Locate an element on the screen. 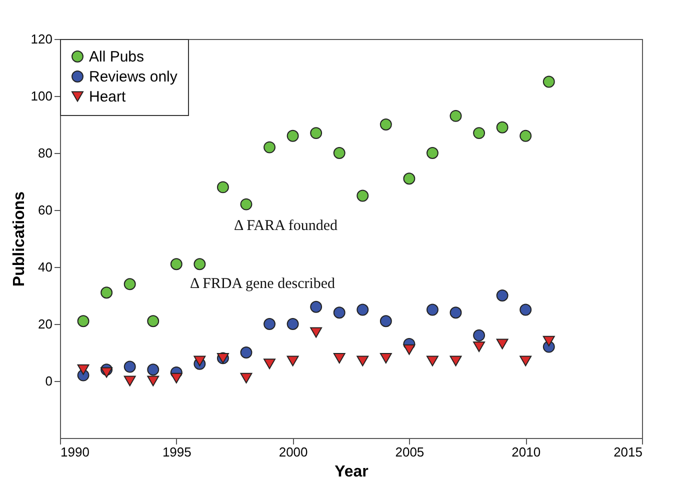 Image resolution: width=673 pixels, height=495 pixels. x-tick-label: 1990 is located at coordinates (75, 452).